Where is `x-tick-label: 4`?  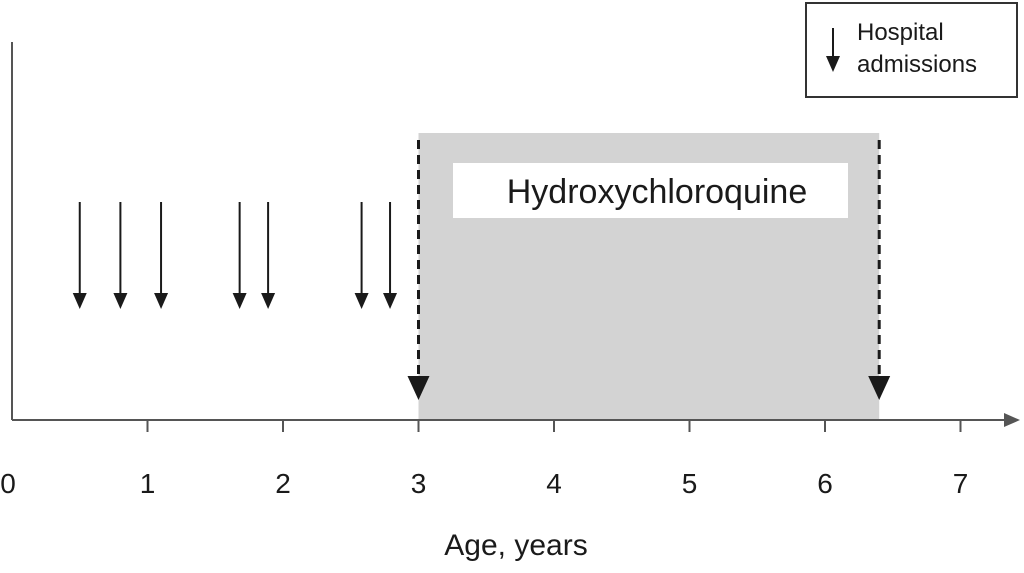 x-tick-label: 4 is located at coordinates (554, 483).